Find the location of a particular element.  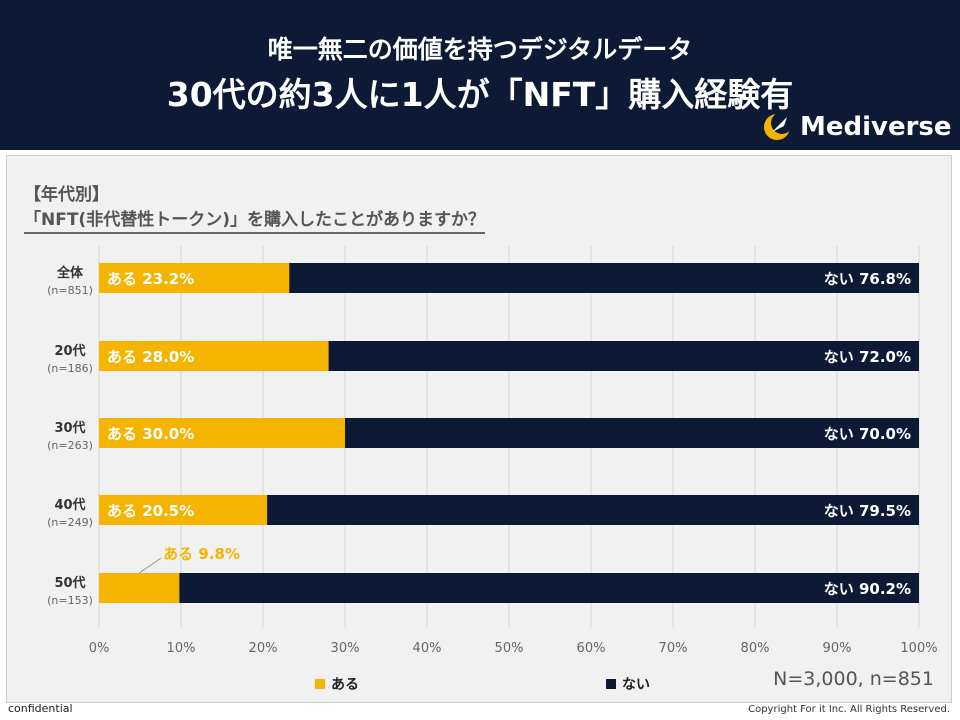

category-label: 30代 is located at coordinates (69, 428).